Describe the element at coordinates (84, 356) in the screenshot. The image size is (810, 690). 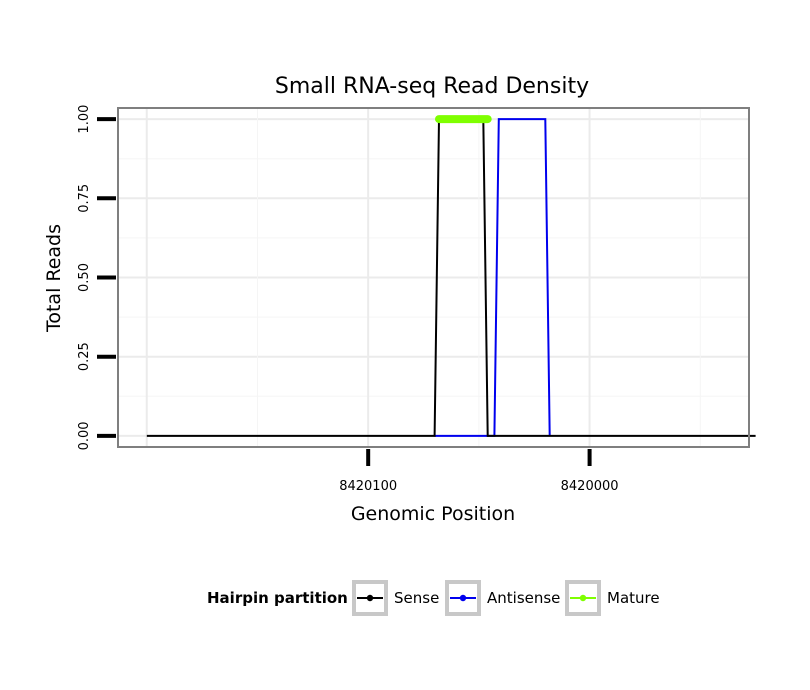
I see `y-tick-label: 0.25` at that location.